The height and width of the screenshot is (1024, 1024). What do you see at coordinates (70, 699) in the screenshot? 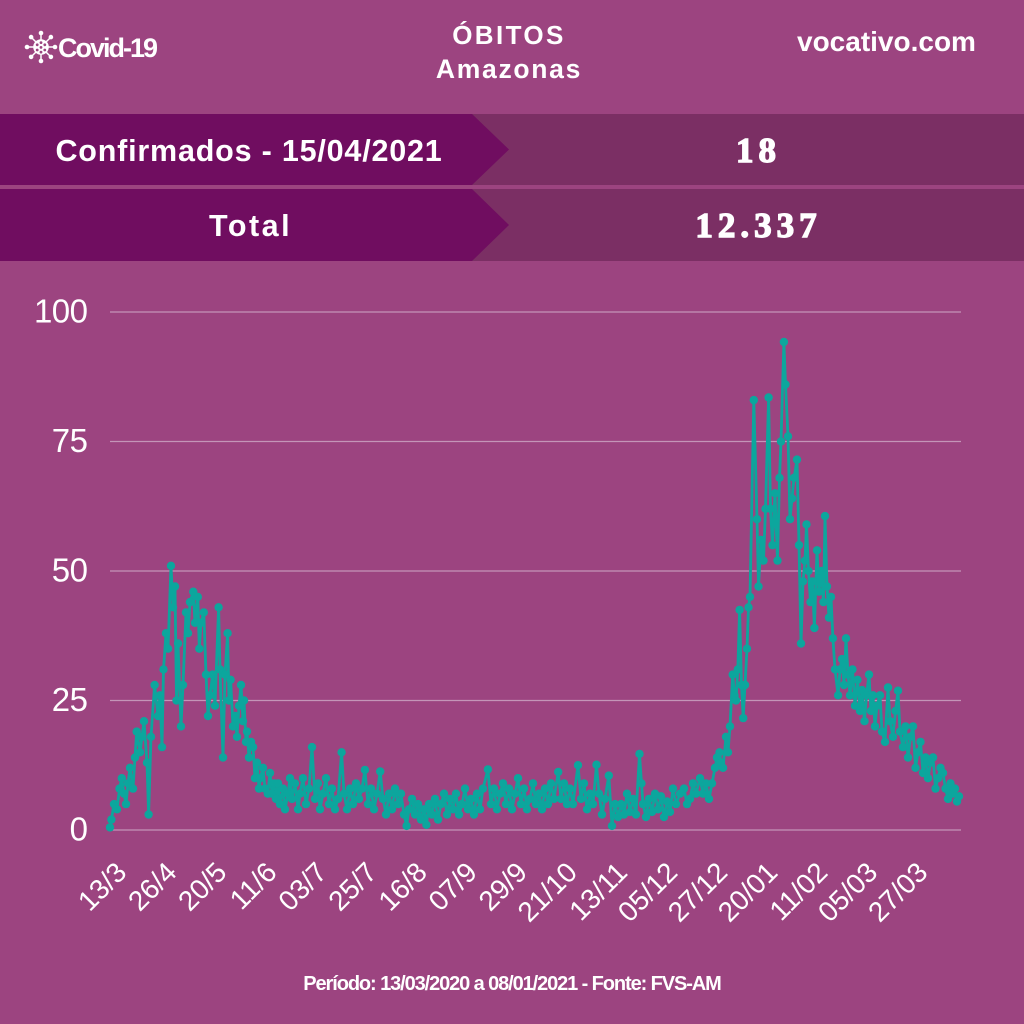
I see `svg-text: 25` at bounding box center [70, 699].